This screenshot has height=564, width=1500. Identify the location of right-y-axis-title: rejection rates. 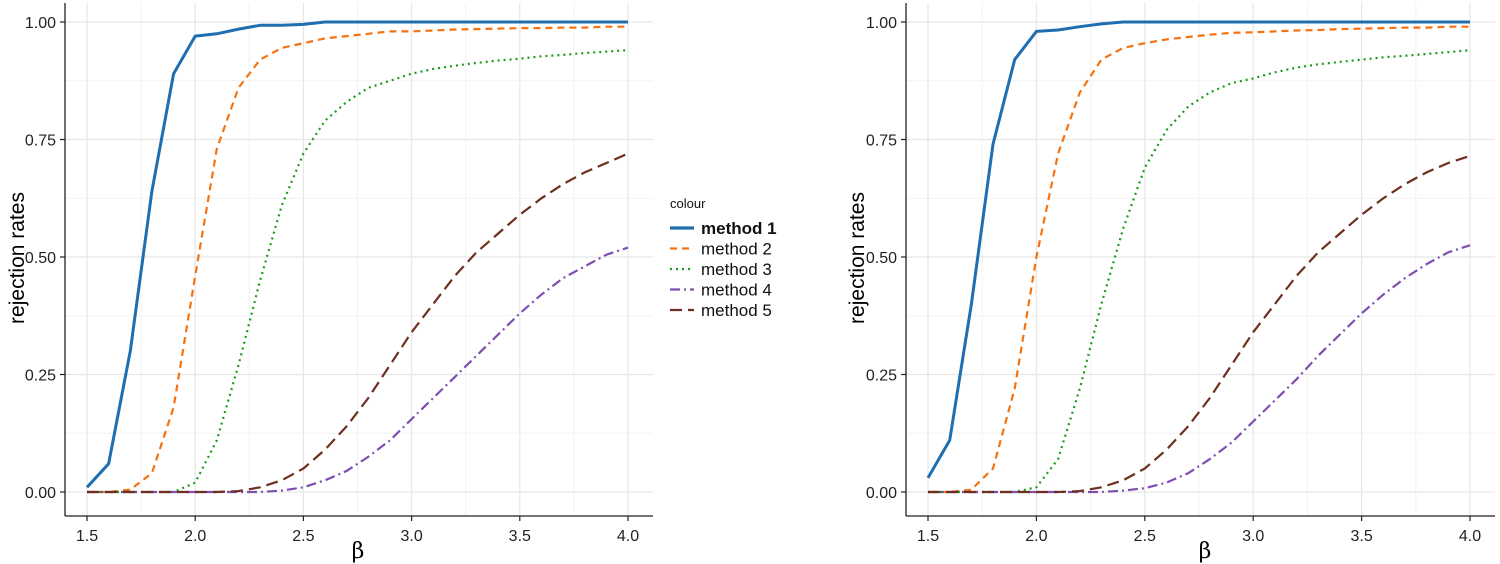
(857, 258).